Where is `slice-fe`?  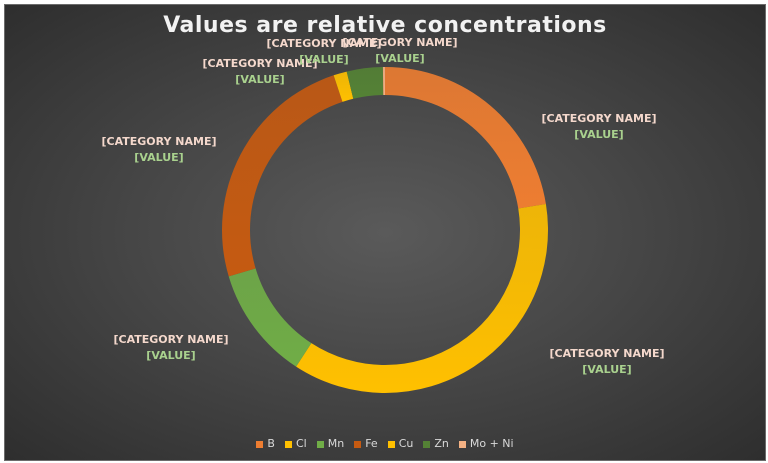
slice-fe is located at coordinates (282, 176).